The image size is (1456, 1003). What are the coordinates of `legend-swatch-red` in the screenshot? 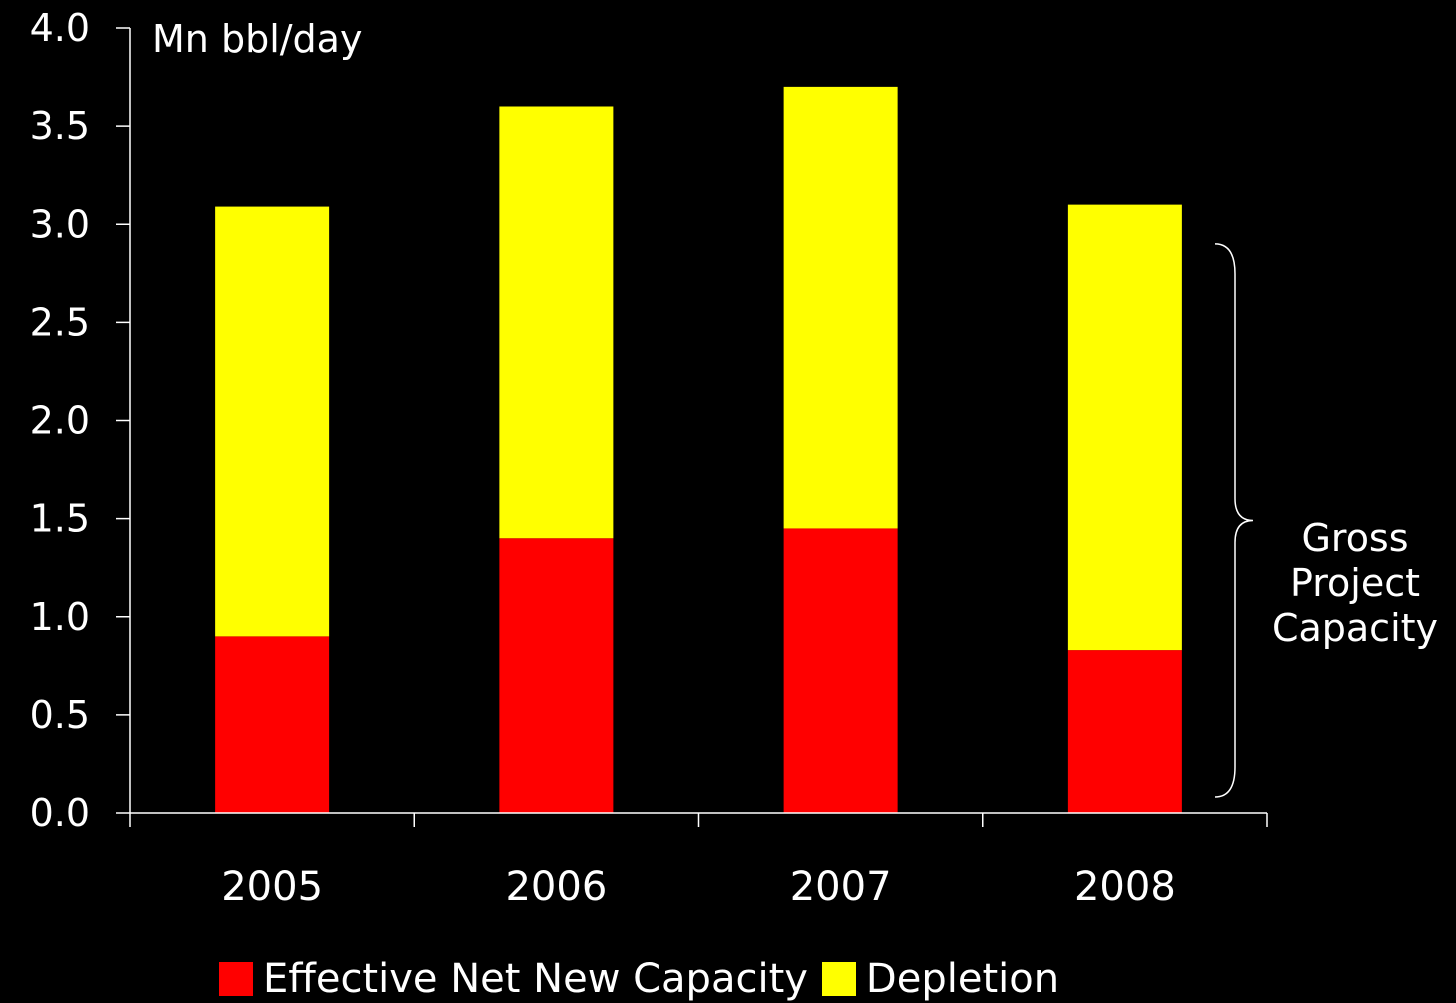 It's located at (236, 979).